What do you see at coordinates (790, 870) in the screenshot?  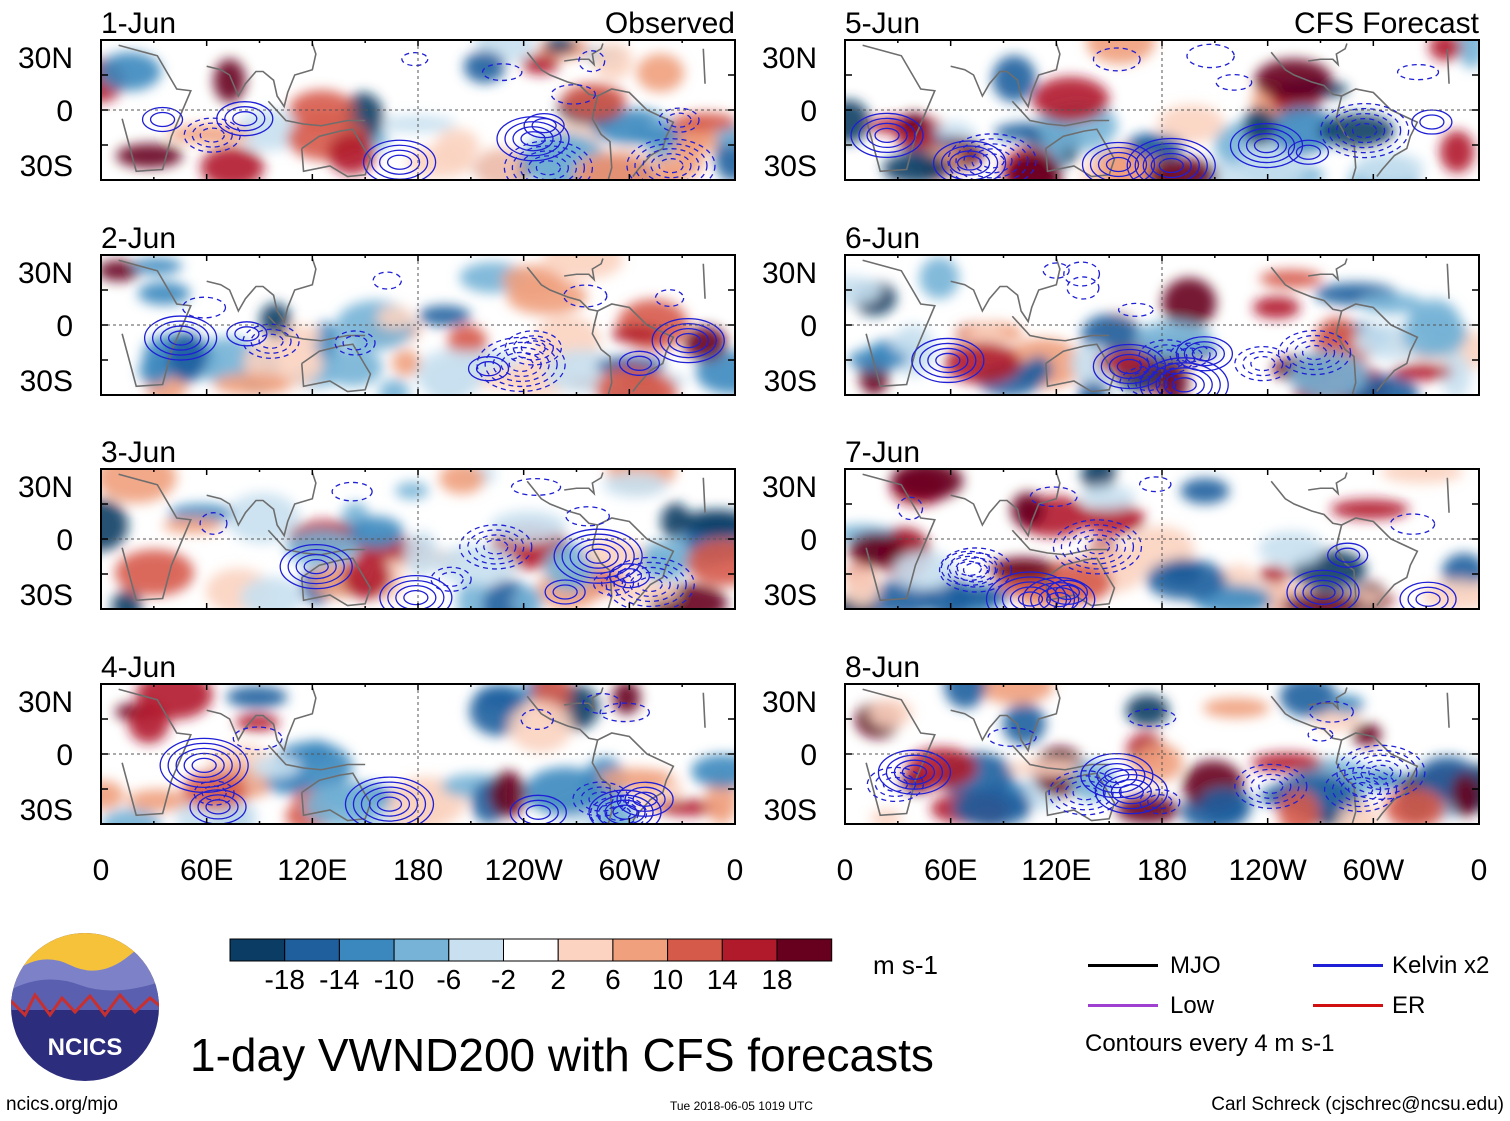 I see `x-axis-labels: 0 60E 120E 180 120W 60W 0 0 60E 120E 180 120W 60W 0` at bounding box center [790, 870].